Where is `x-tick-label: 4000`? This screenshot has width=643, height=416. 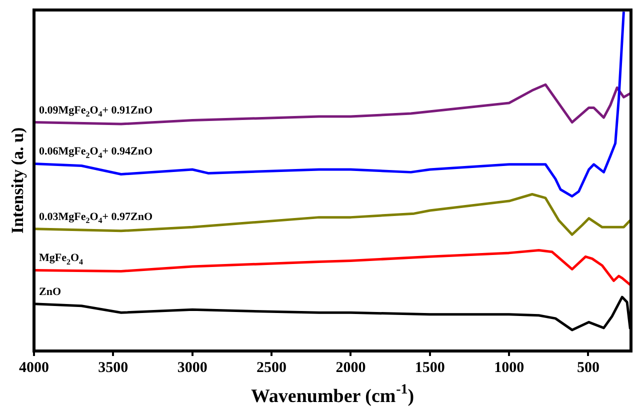
x-tick-label: 4000 is located at coordinates (34, 368).